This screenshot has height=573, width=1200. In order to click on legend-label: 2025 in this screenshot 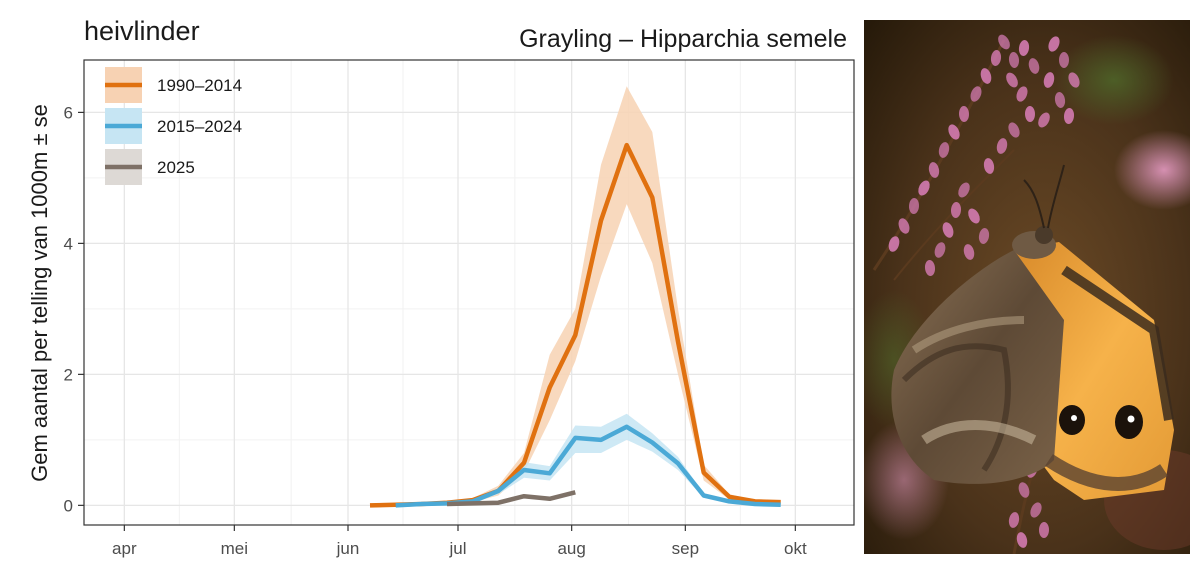, I will do `click(176, 167)`.